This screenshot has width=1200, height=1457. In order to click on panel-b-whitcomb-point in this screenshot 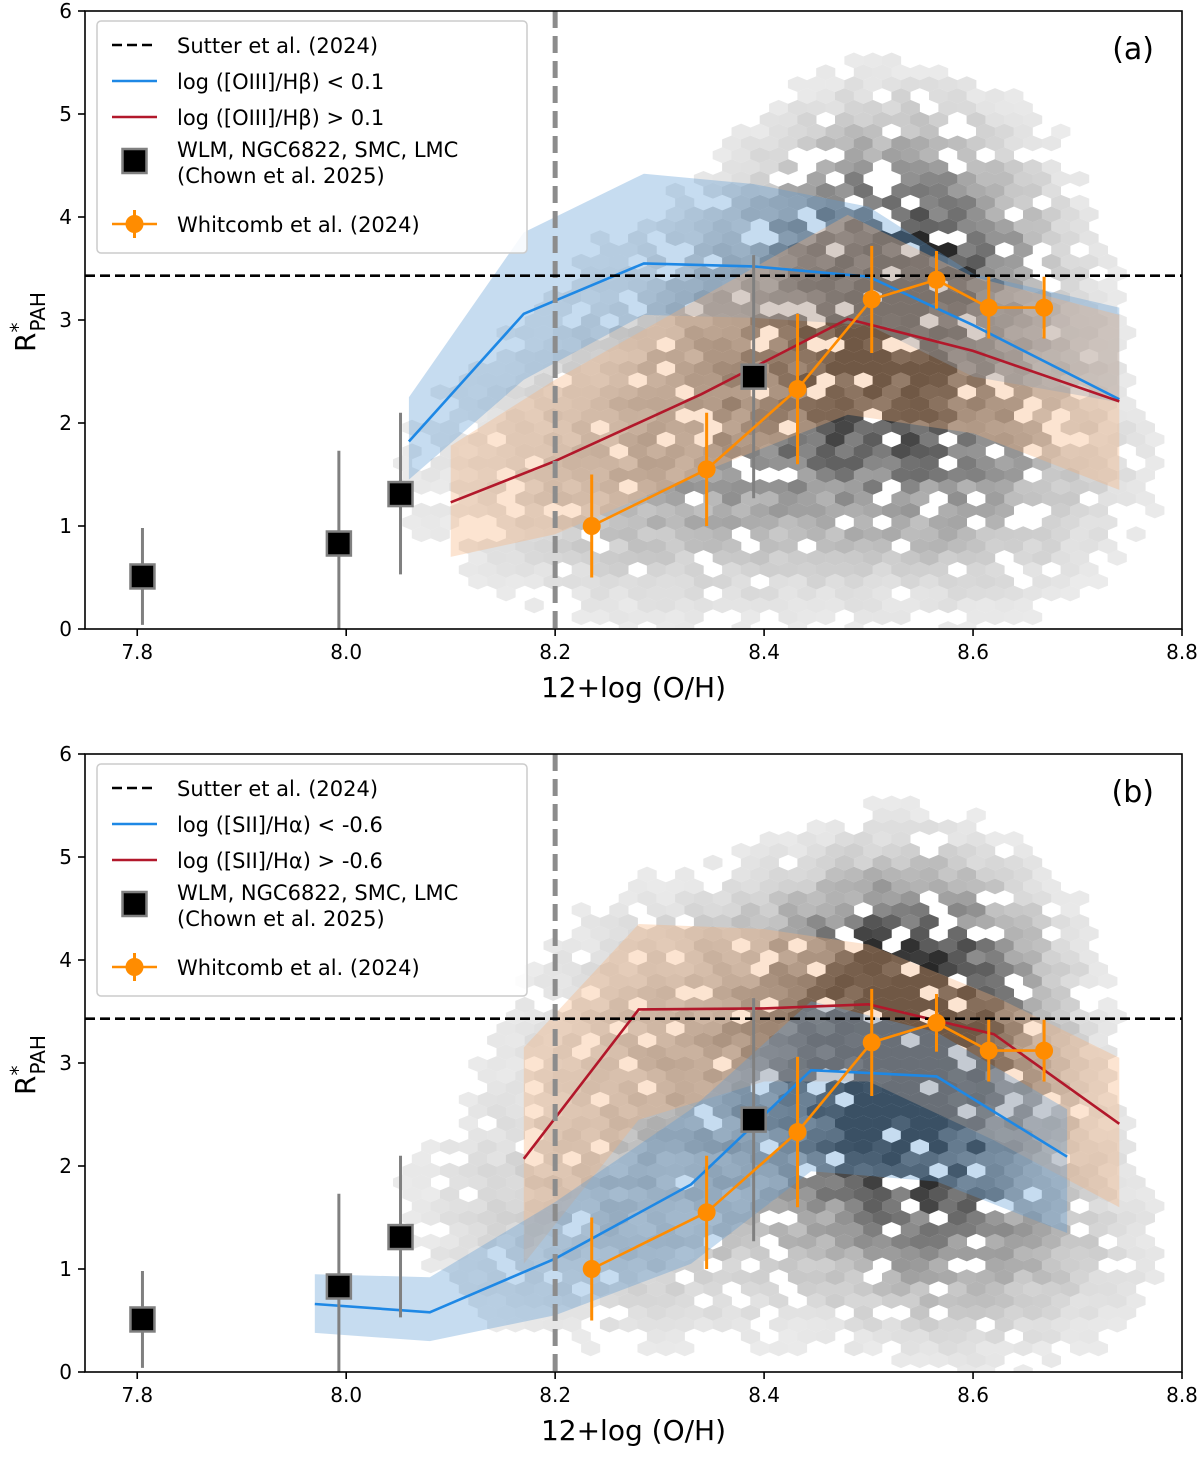, I will do `click(797, 1132)`.